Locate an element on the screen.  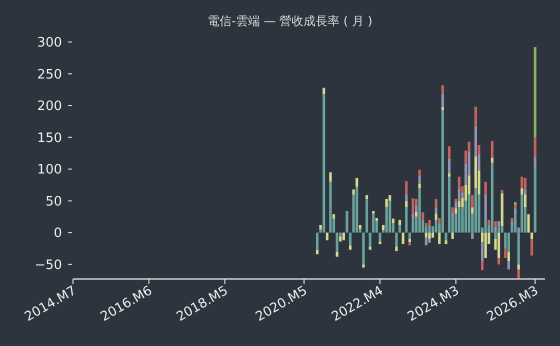
y-tick-label: 50 is located at coordinates (53, 202).